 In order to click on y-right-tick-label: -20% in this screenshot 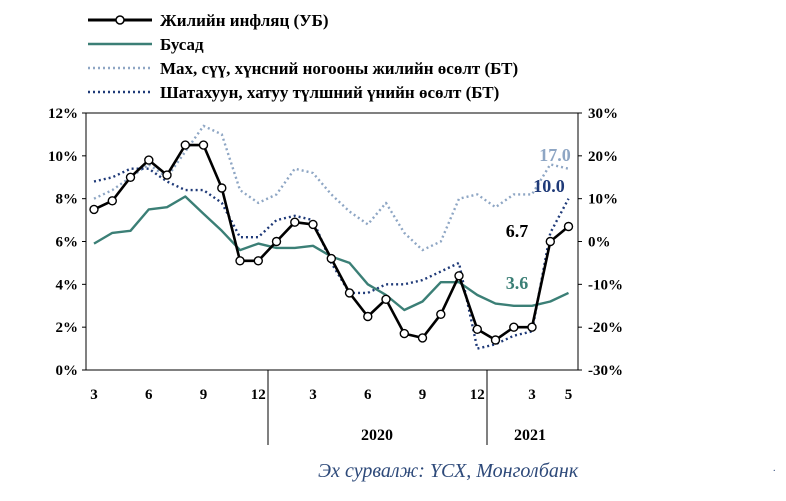, I will do `click(605, 328)`.